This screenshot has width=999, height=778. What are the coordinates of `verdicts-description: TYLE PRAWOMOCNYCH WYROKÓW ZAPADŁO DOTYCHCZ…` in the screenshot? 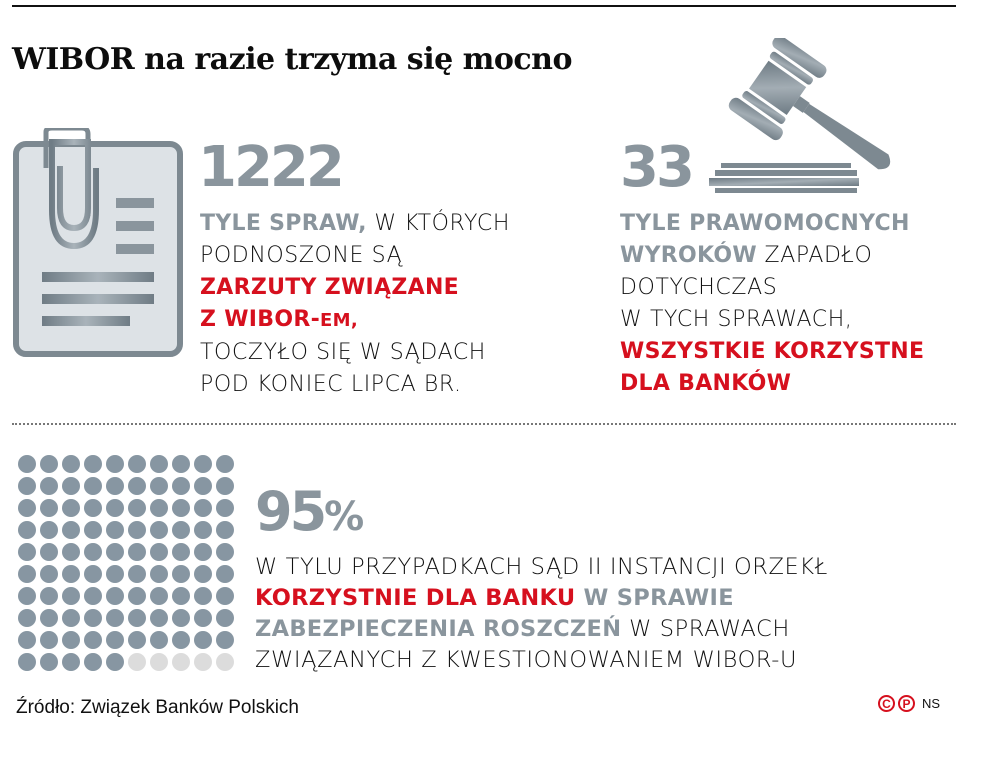 It's located at (772, 304).